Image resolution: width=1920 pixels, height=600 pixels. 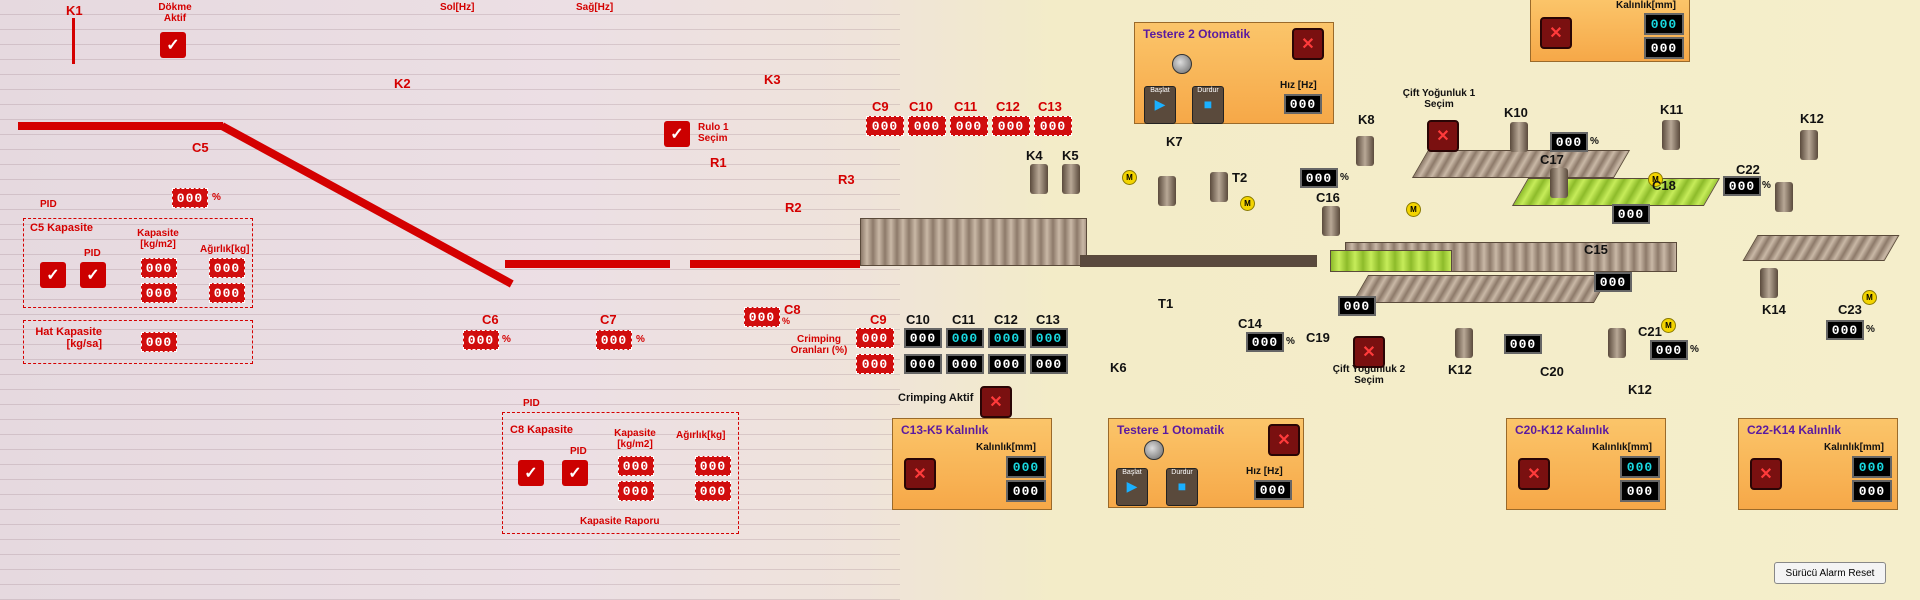 I want to click on cs-r1-c10: 000, so click(x=923, y=338).